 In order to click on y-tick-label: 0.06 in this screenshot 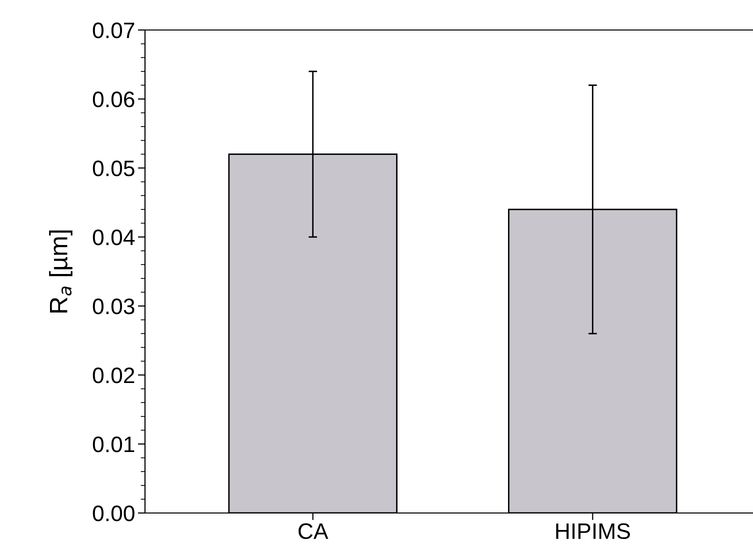, I will do `click(113, 100)`.